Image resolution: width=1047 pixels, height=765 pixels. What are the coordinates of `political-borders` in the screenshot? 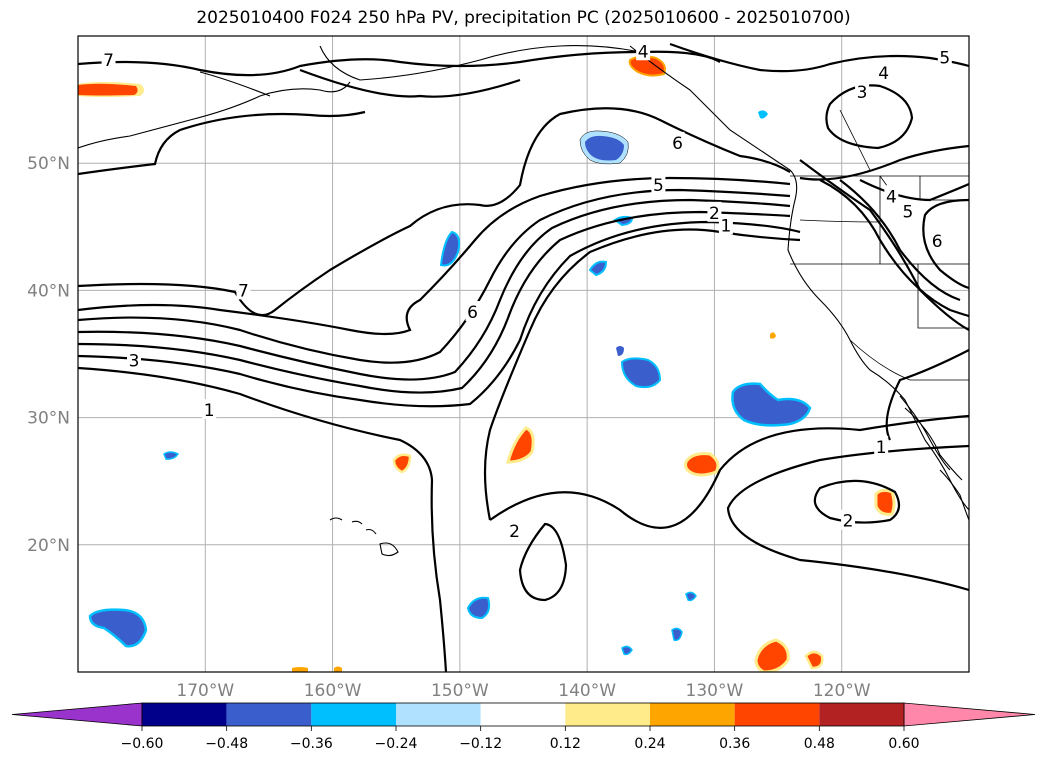 It's located at (879, 245).